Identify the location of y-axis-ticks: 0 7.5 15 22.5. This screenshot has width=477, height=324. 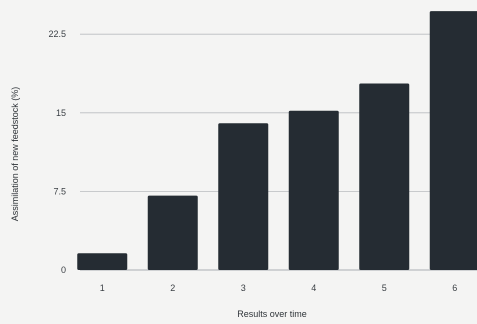
(57, 152).